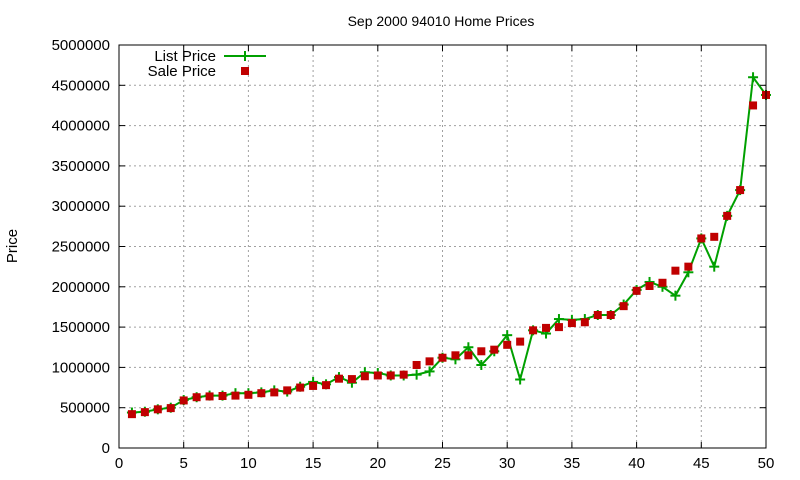  Describe the element at coordinates (81, 166) in the screenshot. I see `y-tick-label: 3500000` at that location.